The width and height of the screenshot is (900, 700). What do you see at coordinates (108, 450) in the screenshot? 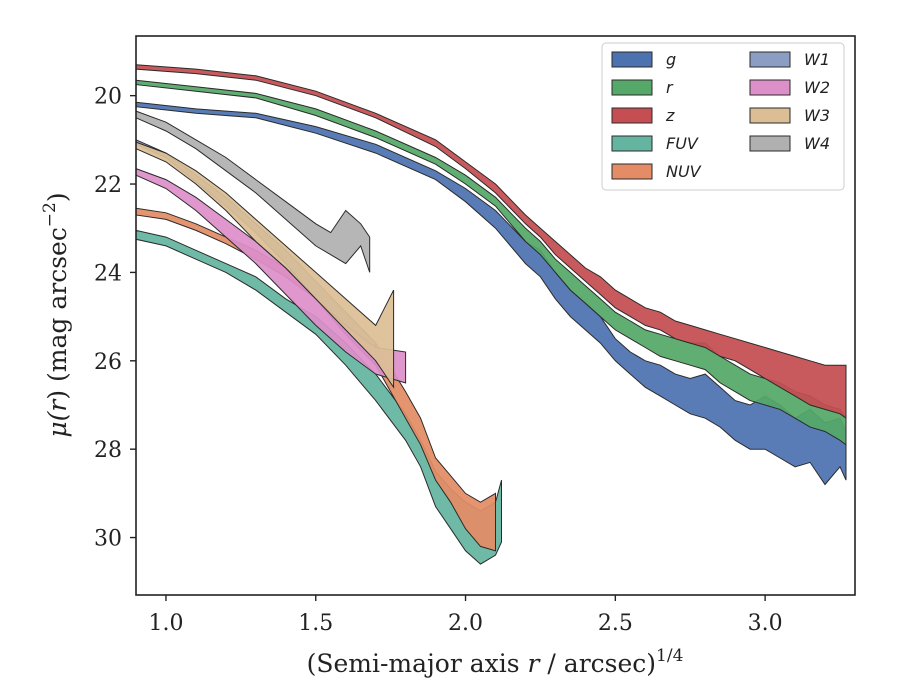
I see `y-tick-label: 28` at bounding box center [108, 450].